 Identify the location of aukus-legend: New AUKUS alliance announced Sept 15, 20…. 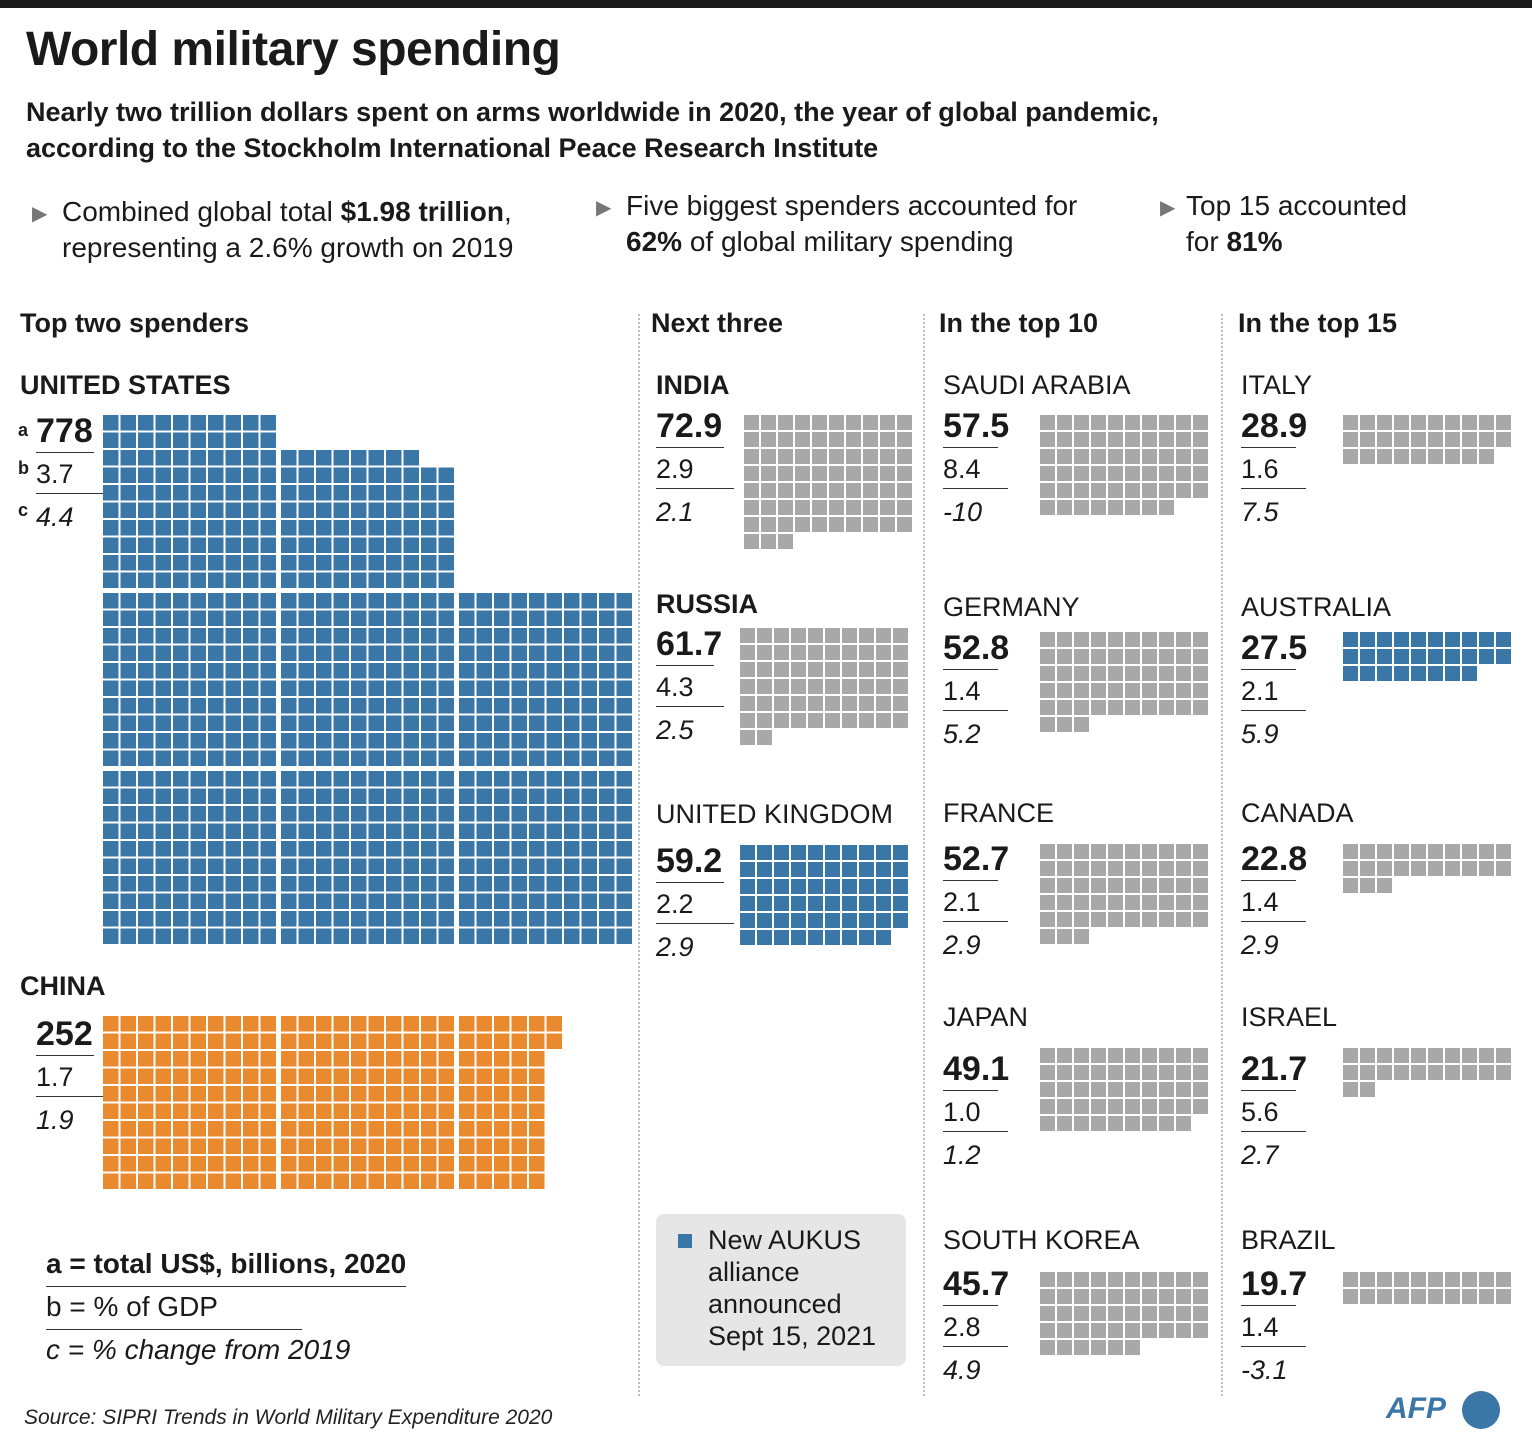
(781, 1290).